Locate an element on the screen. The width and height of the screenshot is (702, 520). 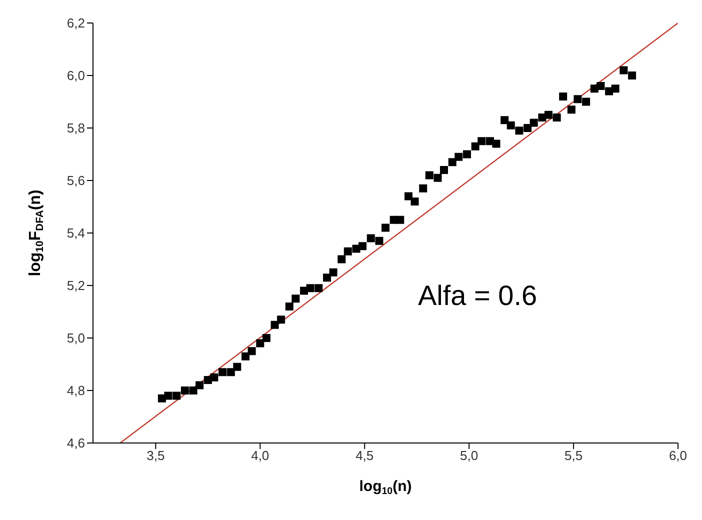
x-tick-label: 5,5 is located at coordinates (573, 456).